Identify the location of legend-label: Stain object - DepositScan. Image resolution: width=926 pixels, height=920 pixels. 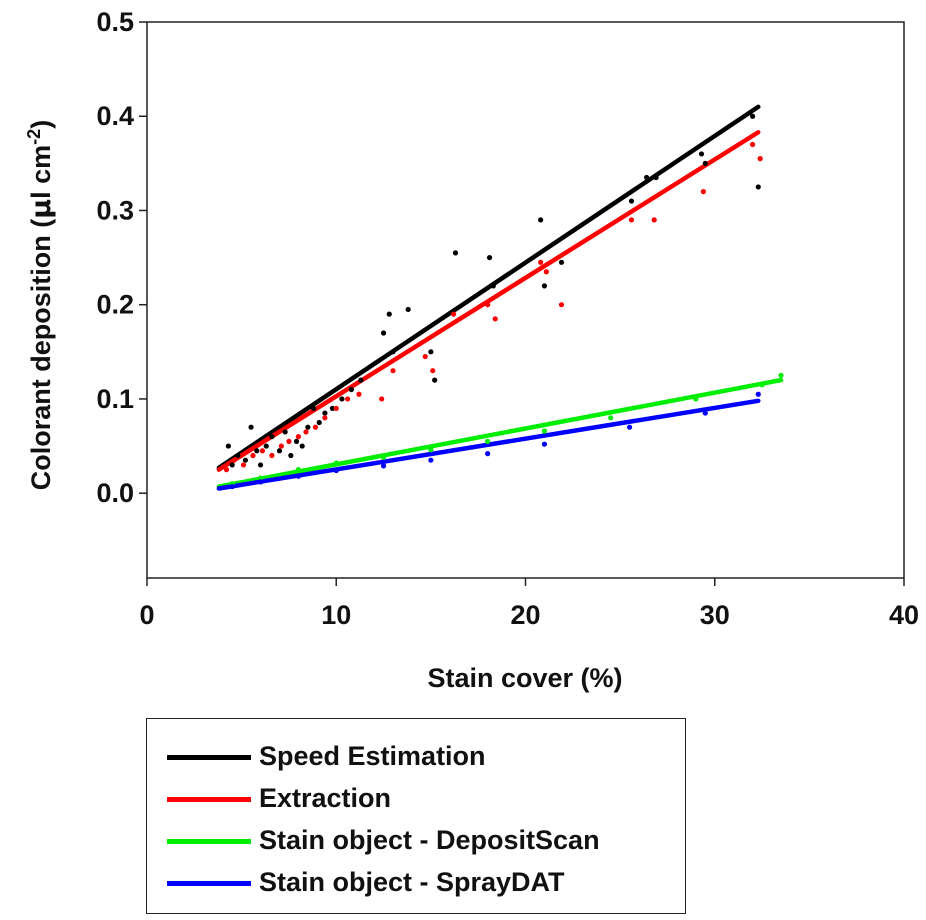
(429, 840).